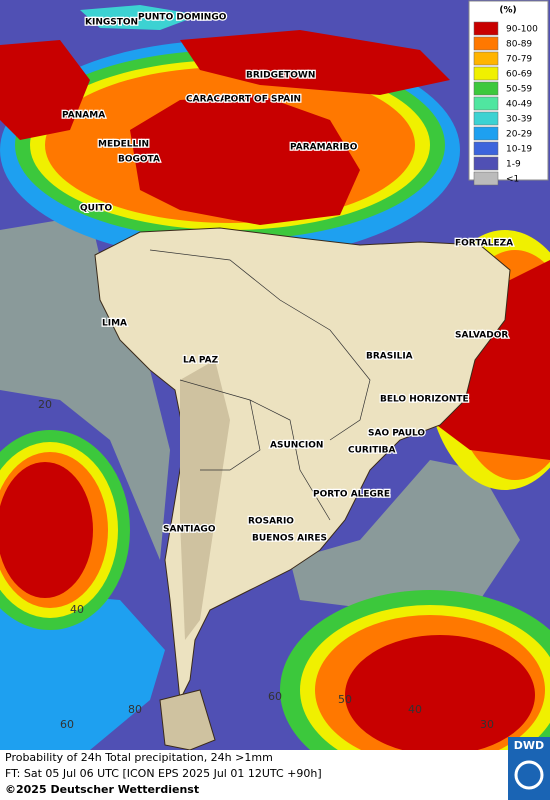  What do you see at coordinates (519, 105) in the screenshot?
I see `legend-label: 40-49` at bounding box center [519, 105].